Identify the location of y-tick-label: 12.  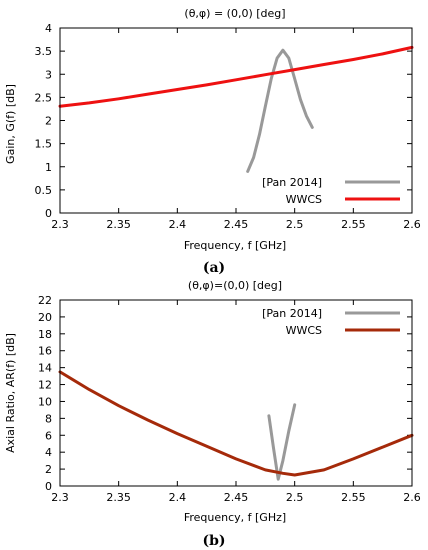
(45, 385).